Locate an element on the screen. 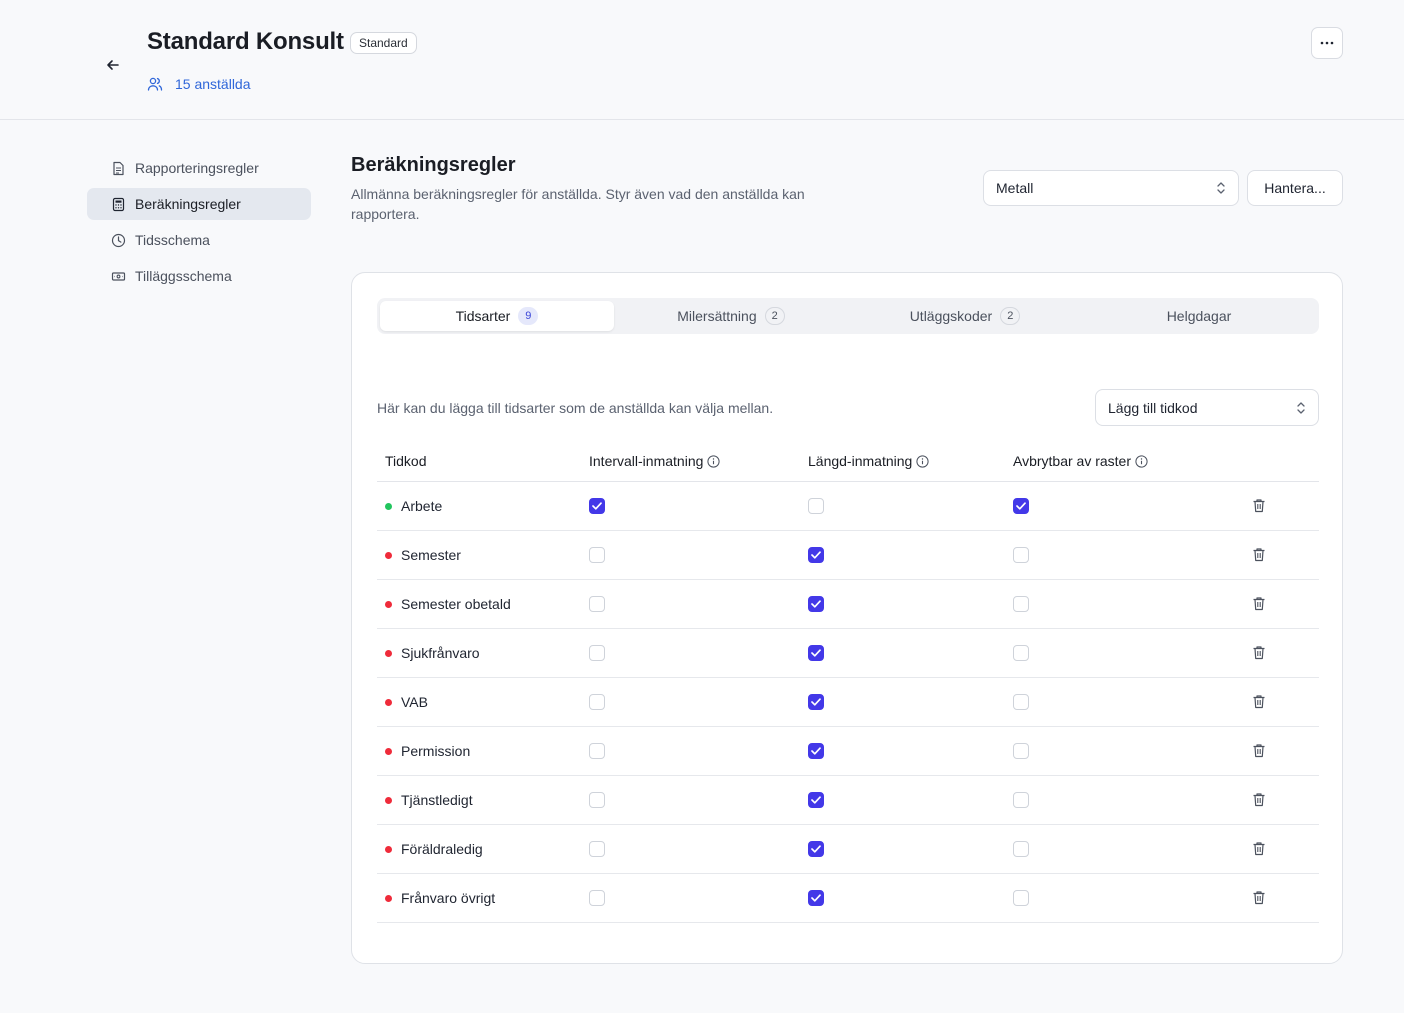 The image size is (1404, 1013). time-code-cell: Semester is located at coordinates (478, 555).